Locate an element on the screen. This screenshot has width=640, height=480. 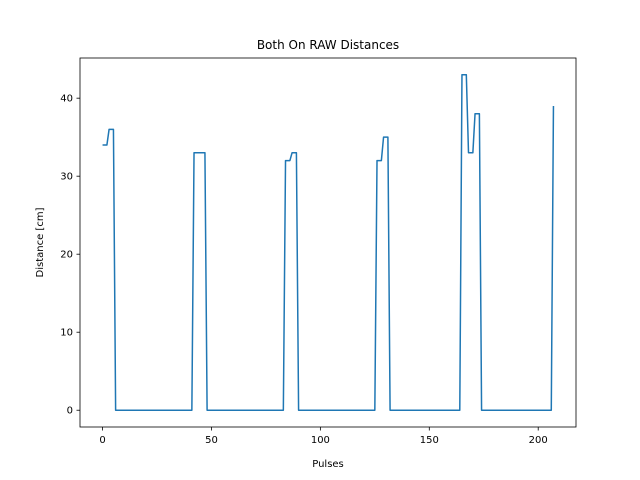
x-axis-label: Pulses is located at coordinates (328, 464).